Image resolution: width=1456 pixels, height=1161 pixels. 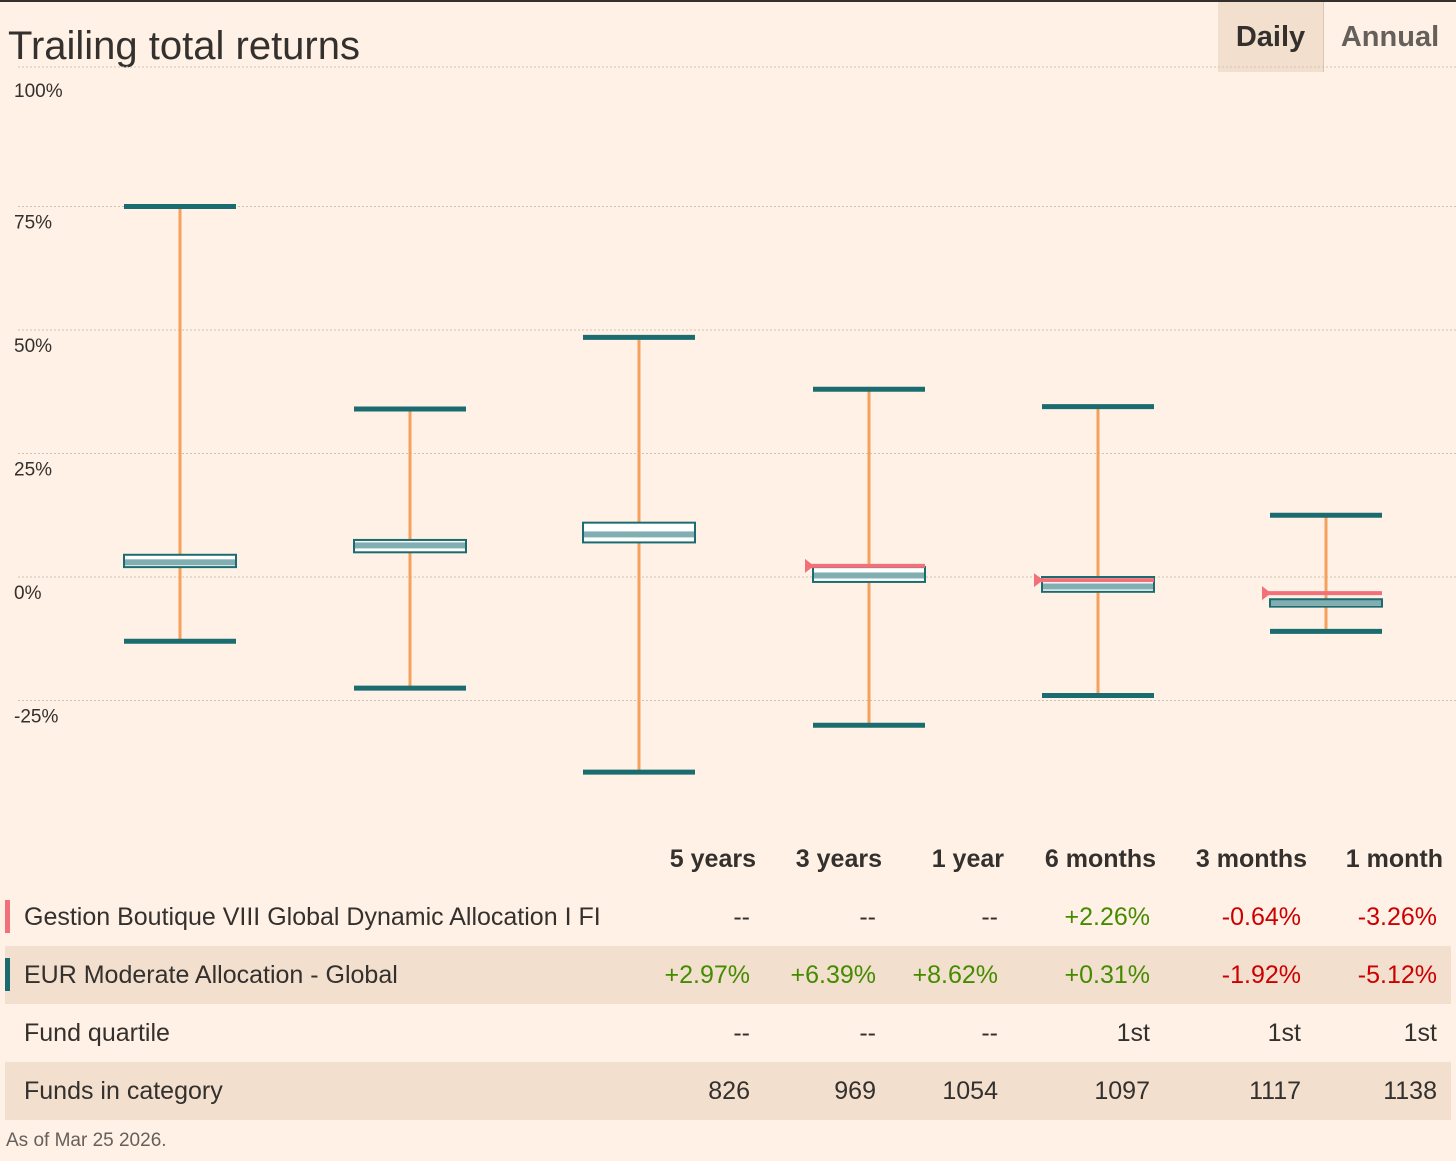 I want to click on toggle-annual-button: Annual, so click(x=1390, y=37).